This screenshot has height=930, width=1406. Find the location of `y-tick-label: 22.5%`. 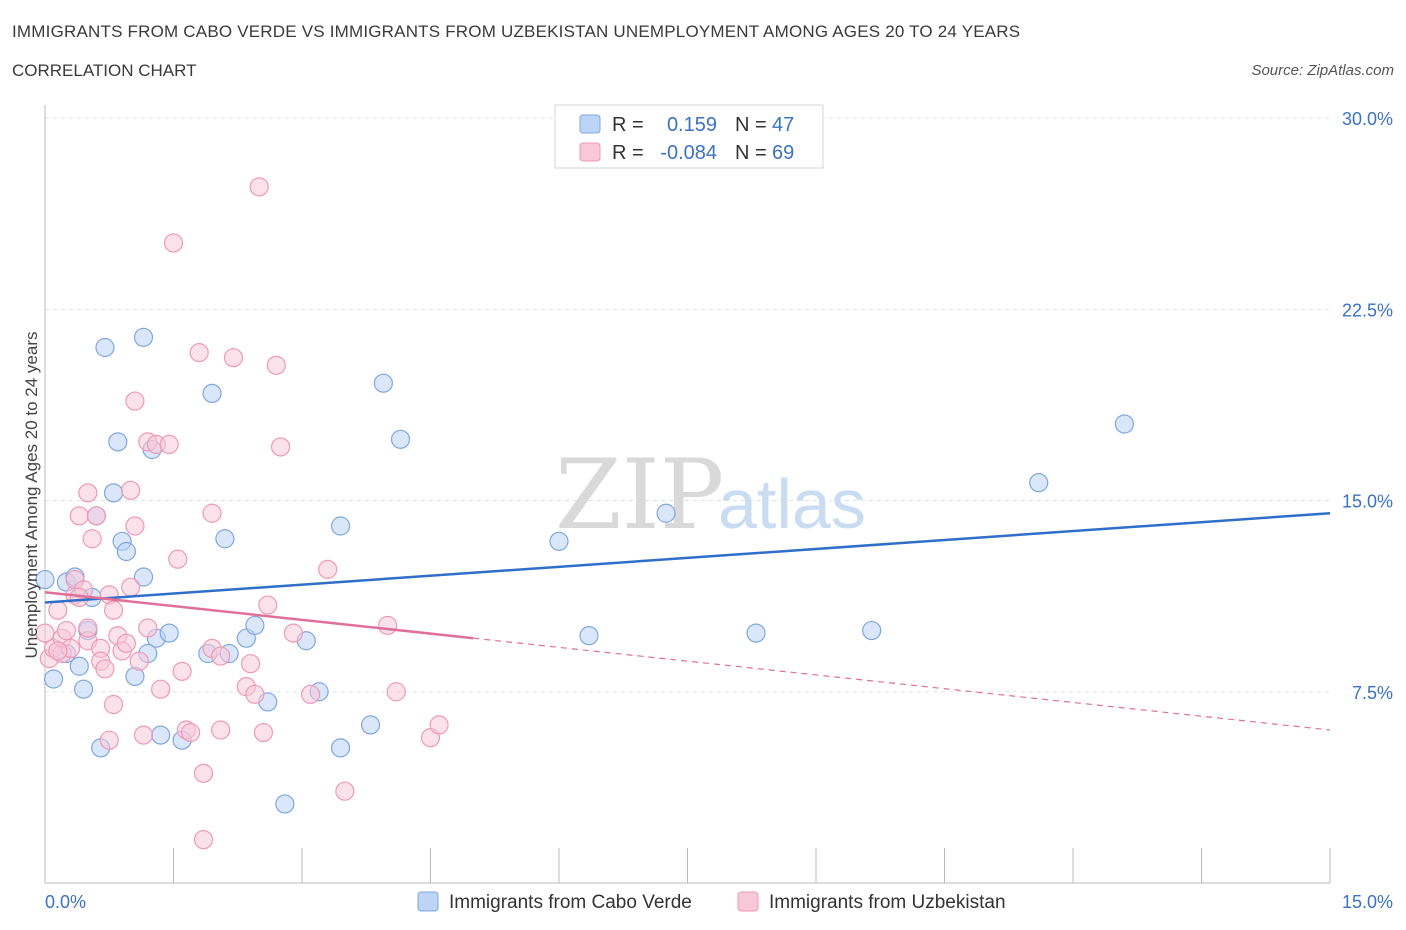

y-tick-label: 22.5% is located at coordinates (1367, 310).